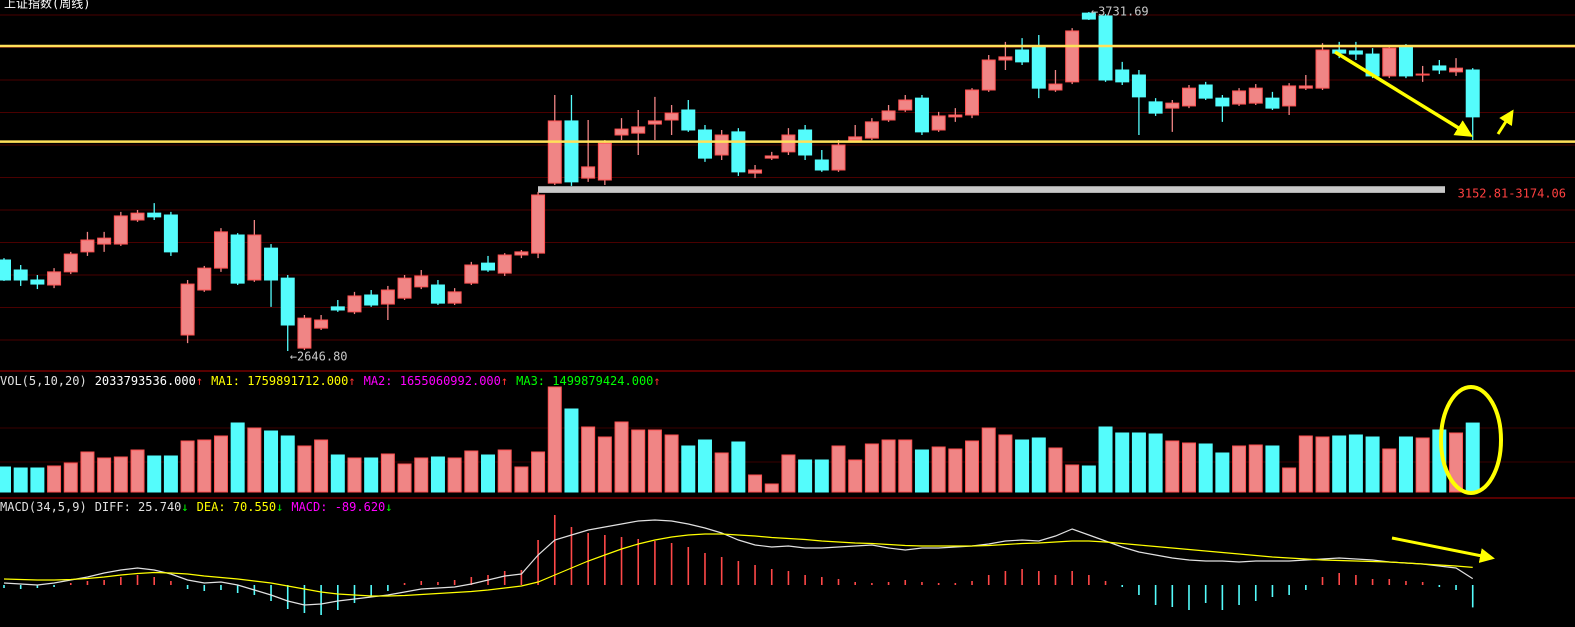  Describe the element at coordinates (584, 381) in the screenshot. I see `legend-item: MA3: 1499879424.000` at that location.